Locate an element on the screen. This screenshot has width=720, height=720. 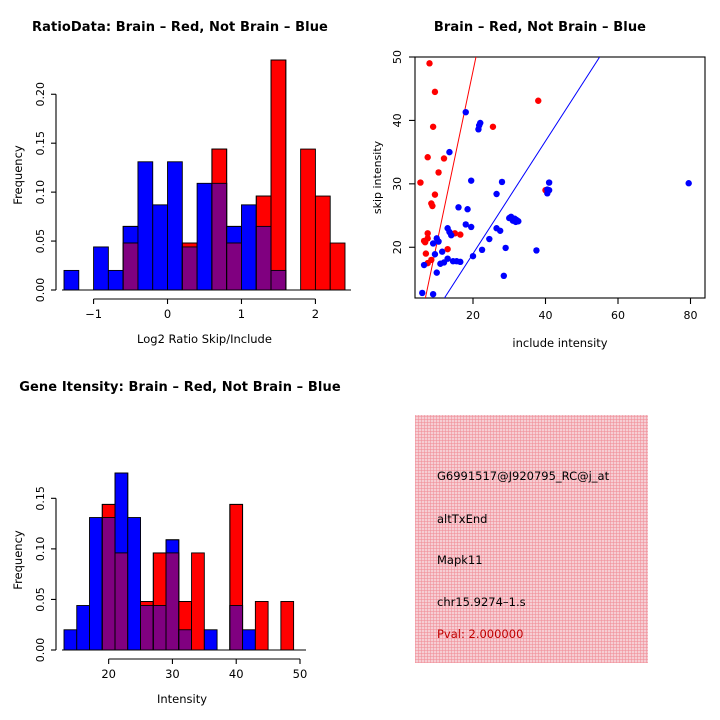
x-tick-label: 0 is located at coordinates (167, 314).